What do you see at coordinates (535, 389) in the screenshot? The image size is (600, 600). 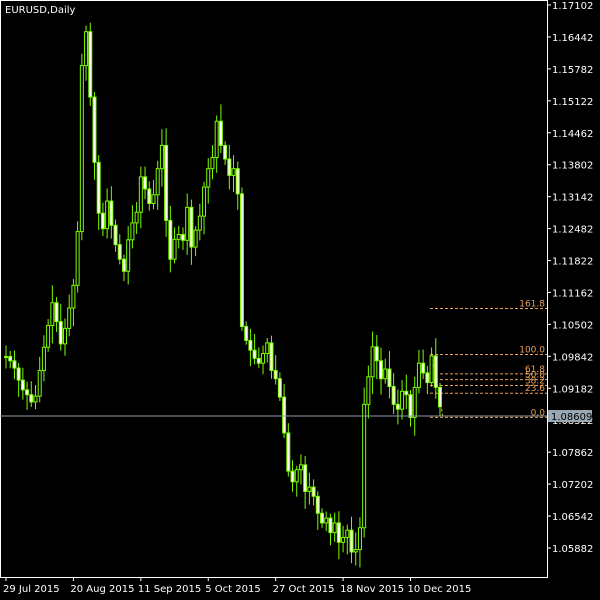 I see `fib-label: 23.6` at bounding box center [535, 389].